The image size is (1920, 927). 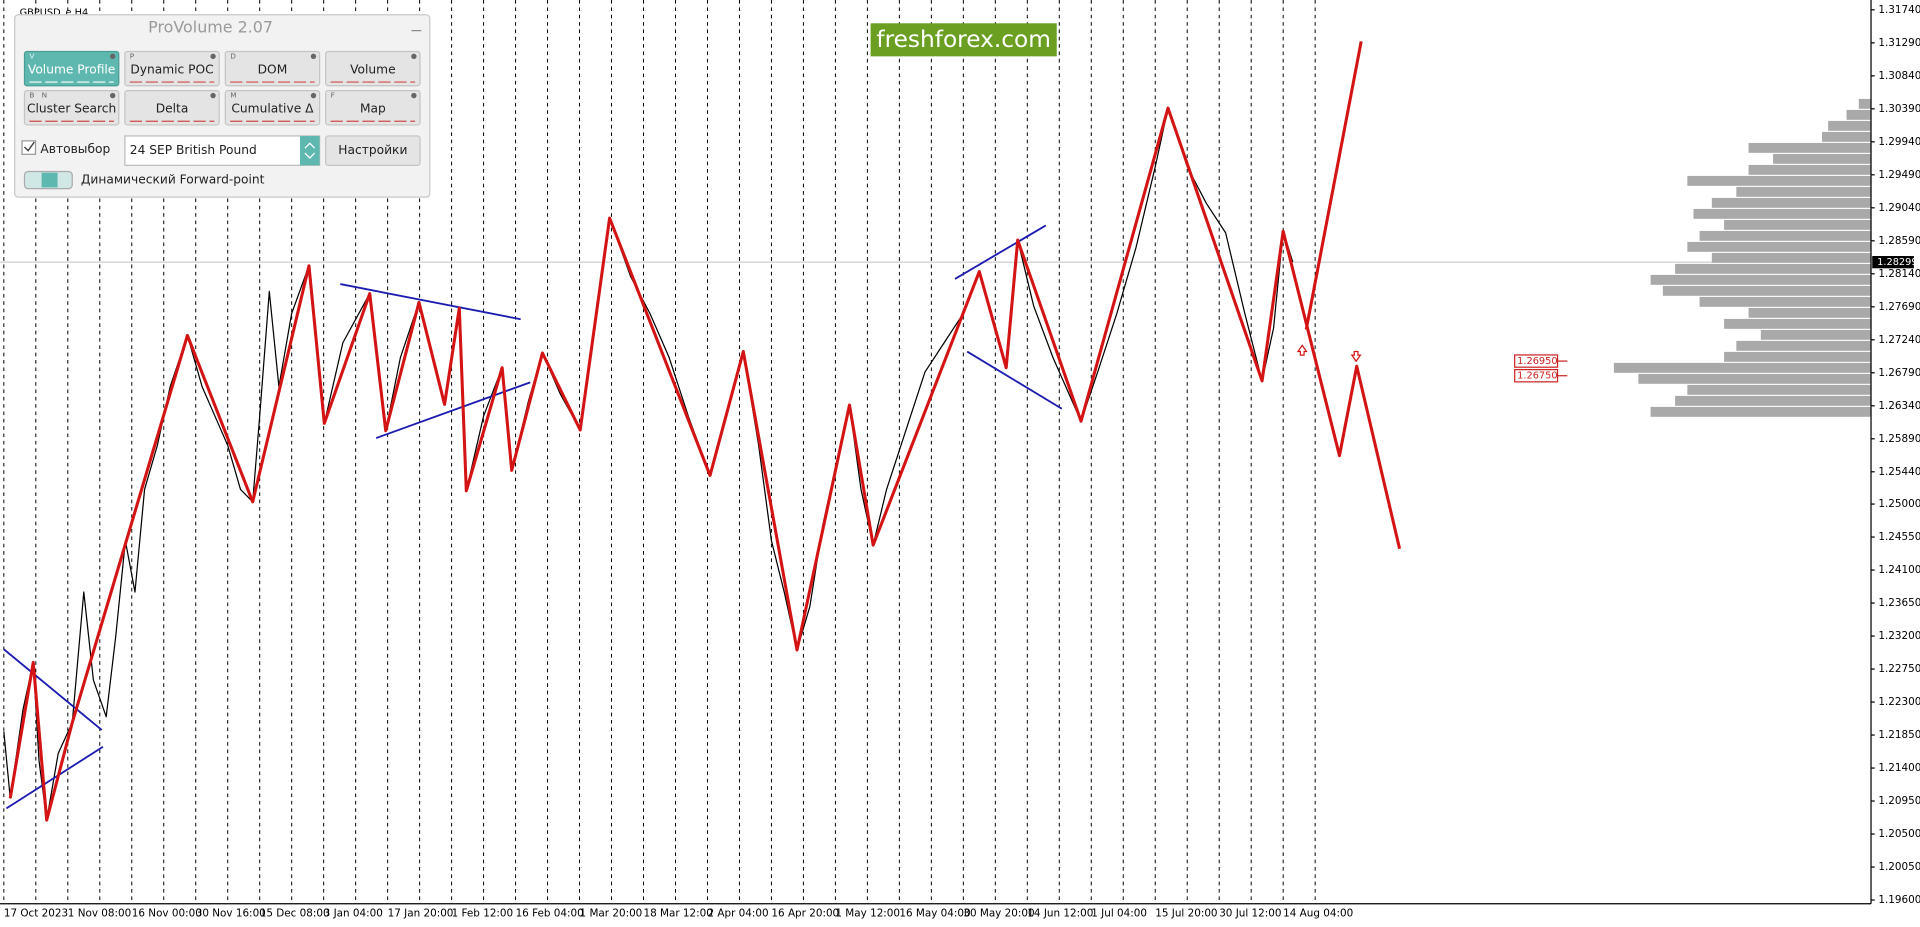 I want to click on y-tick-label: 1.20050, so click(x=1899, y=867).